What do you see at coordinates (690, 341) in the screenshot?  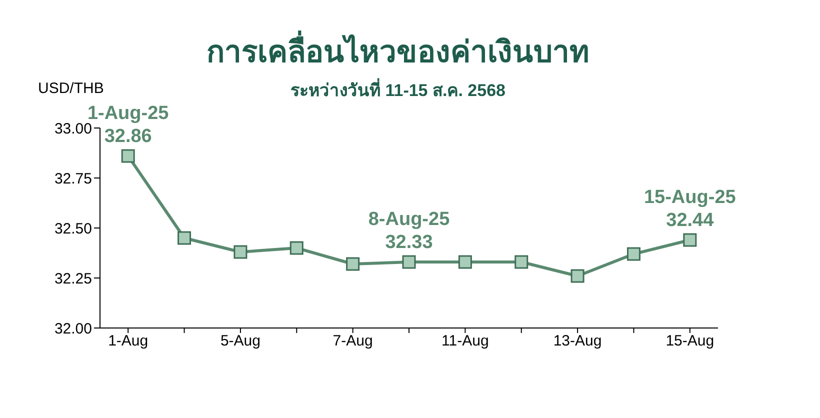 I see `x-tick-label: 15-Aug` at bounding box center [690, 341].